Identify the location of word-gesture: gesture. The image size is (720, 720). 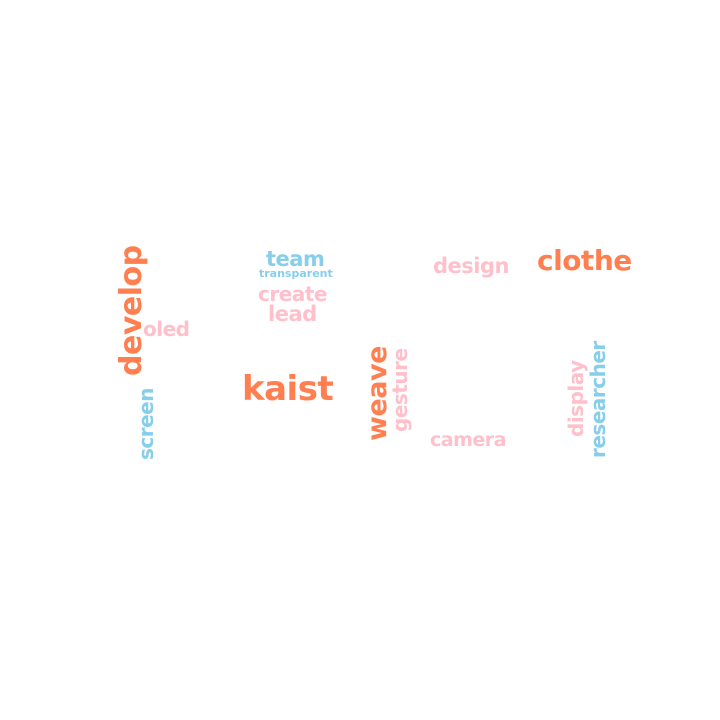
(400, 390).